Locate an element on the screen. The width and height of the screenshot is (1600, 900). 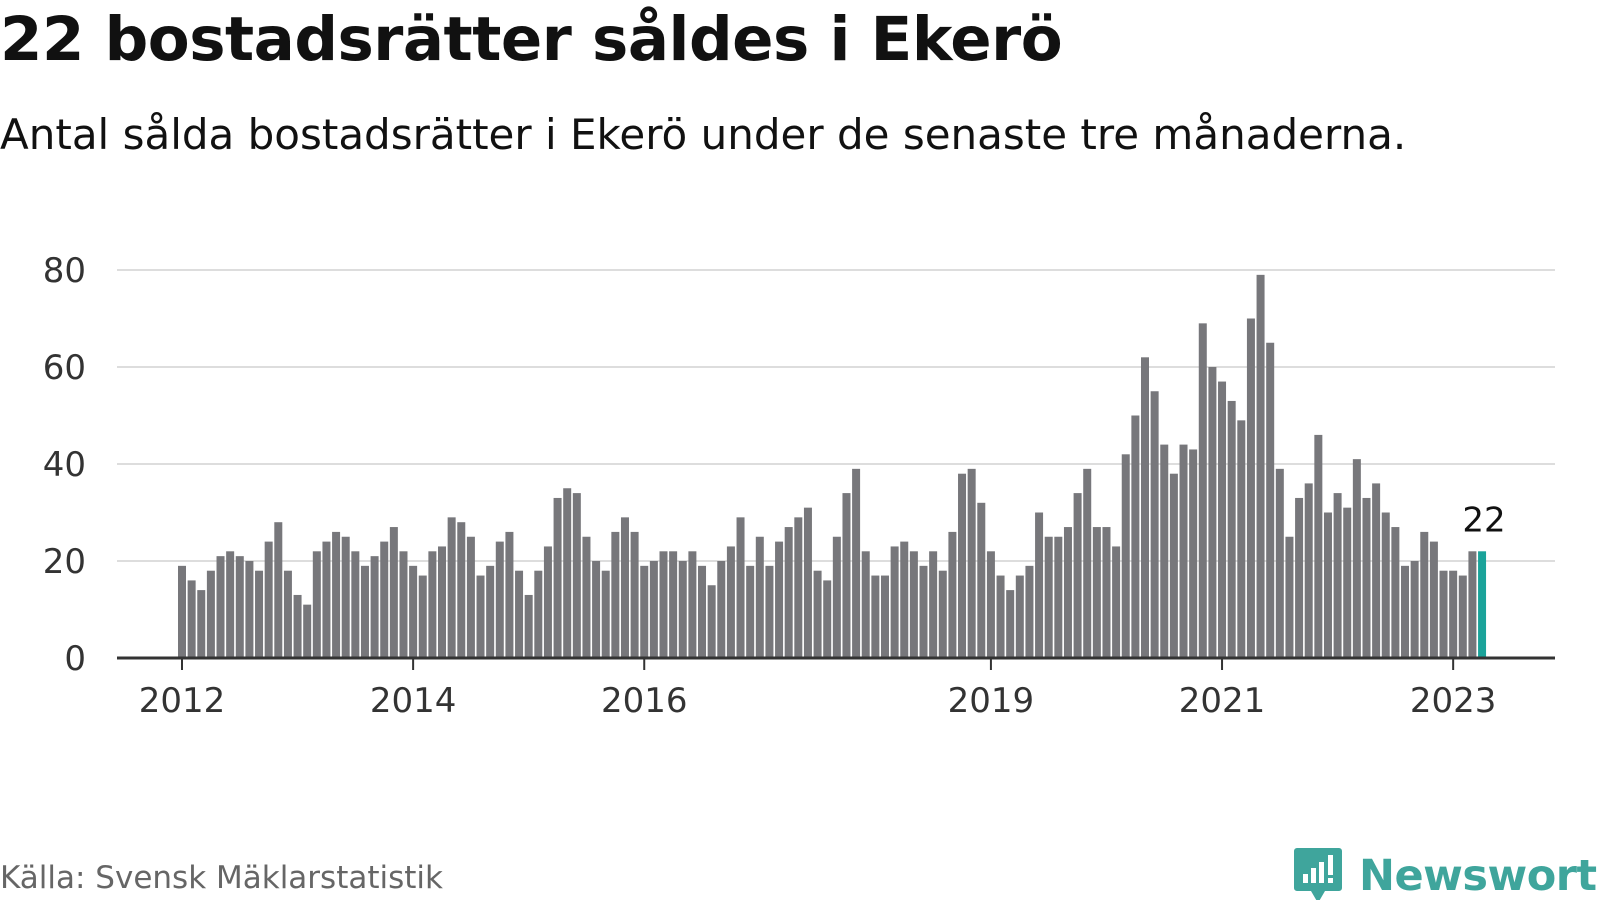
y-tick-label: 40 is located at coordinates (64, 465).